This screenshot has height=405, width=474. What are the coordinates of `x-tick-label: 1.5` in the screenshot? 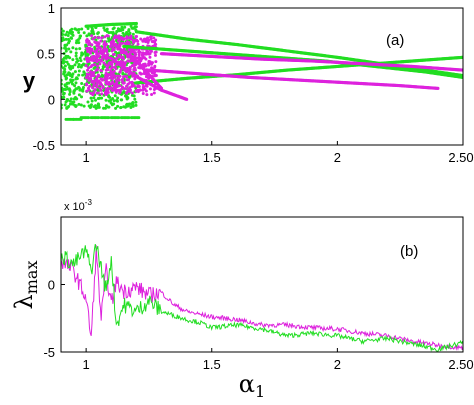 It's located at (212, 364).